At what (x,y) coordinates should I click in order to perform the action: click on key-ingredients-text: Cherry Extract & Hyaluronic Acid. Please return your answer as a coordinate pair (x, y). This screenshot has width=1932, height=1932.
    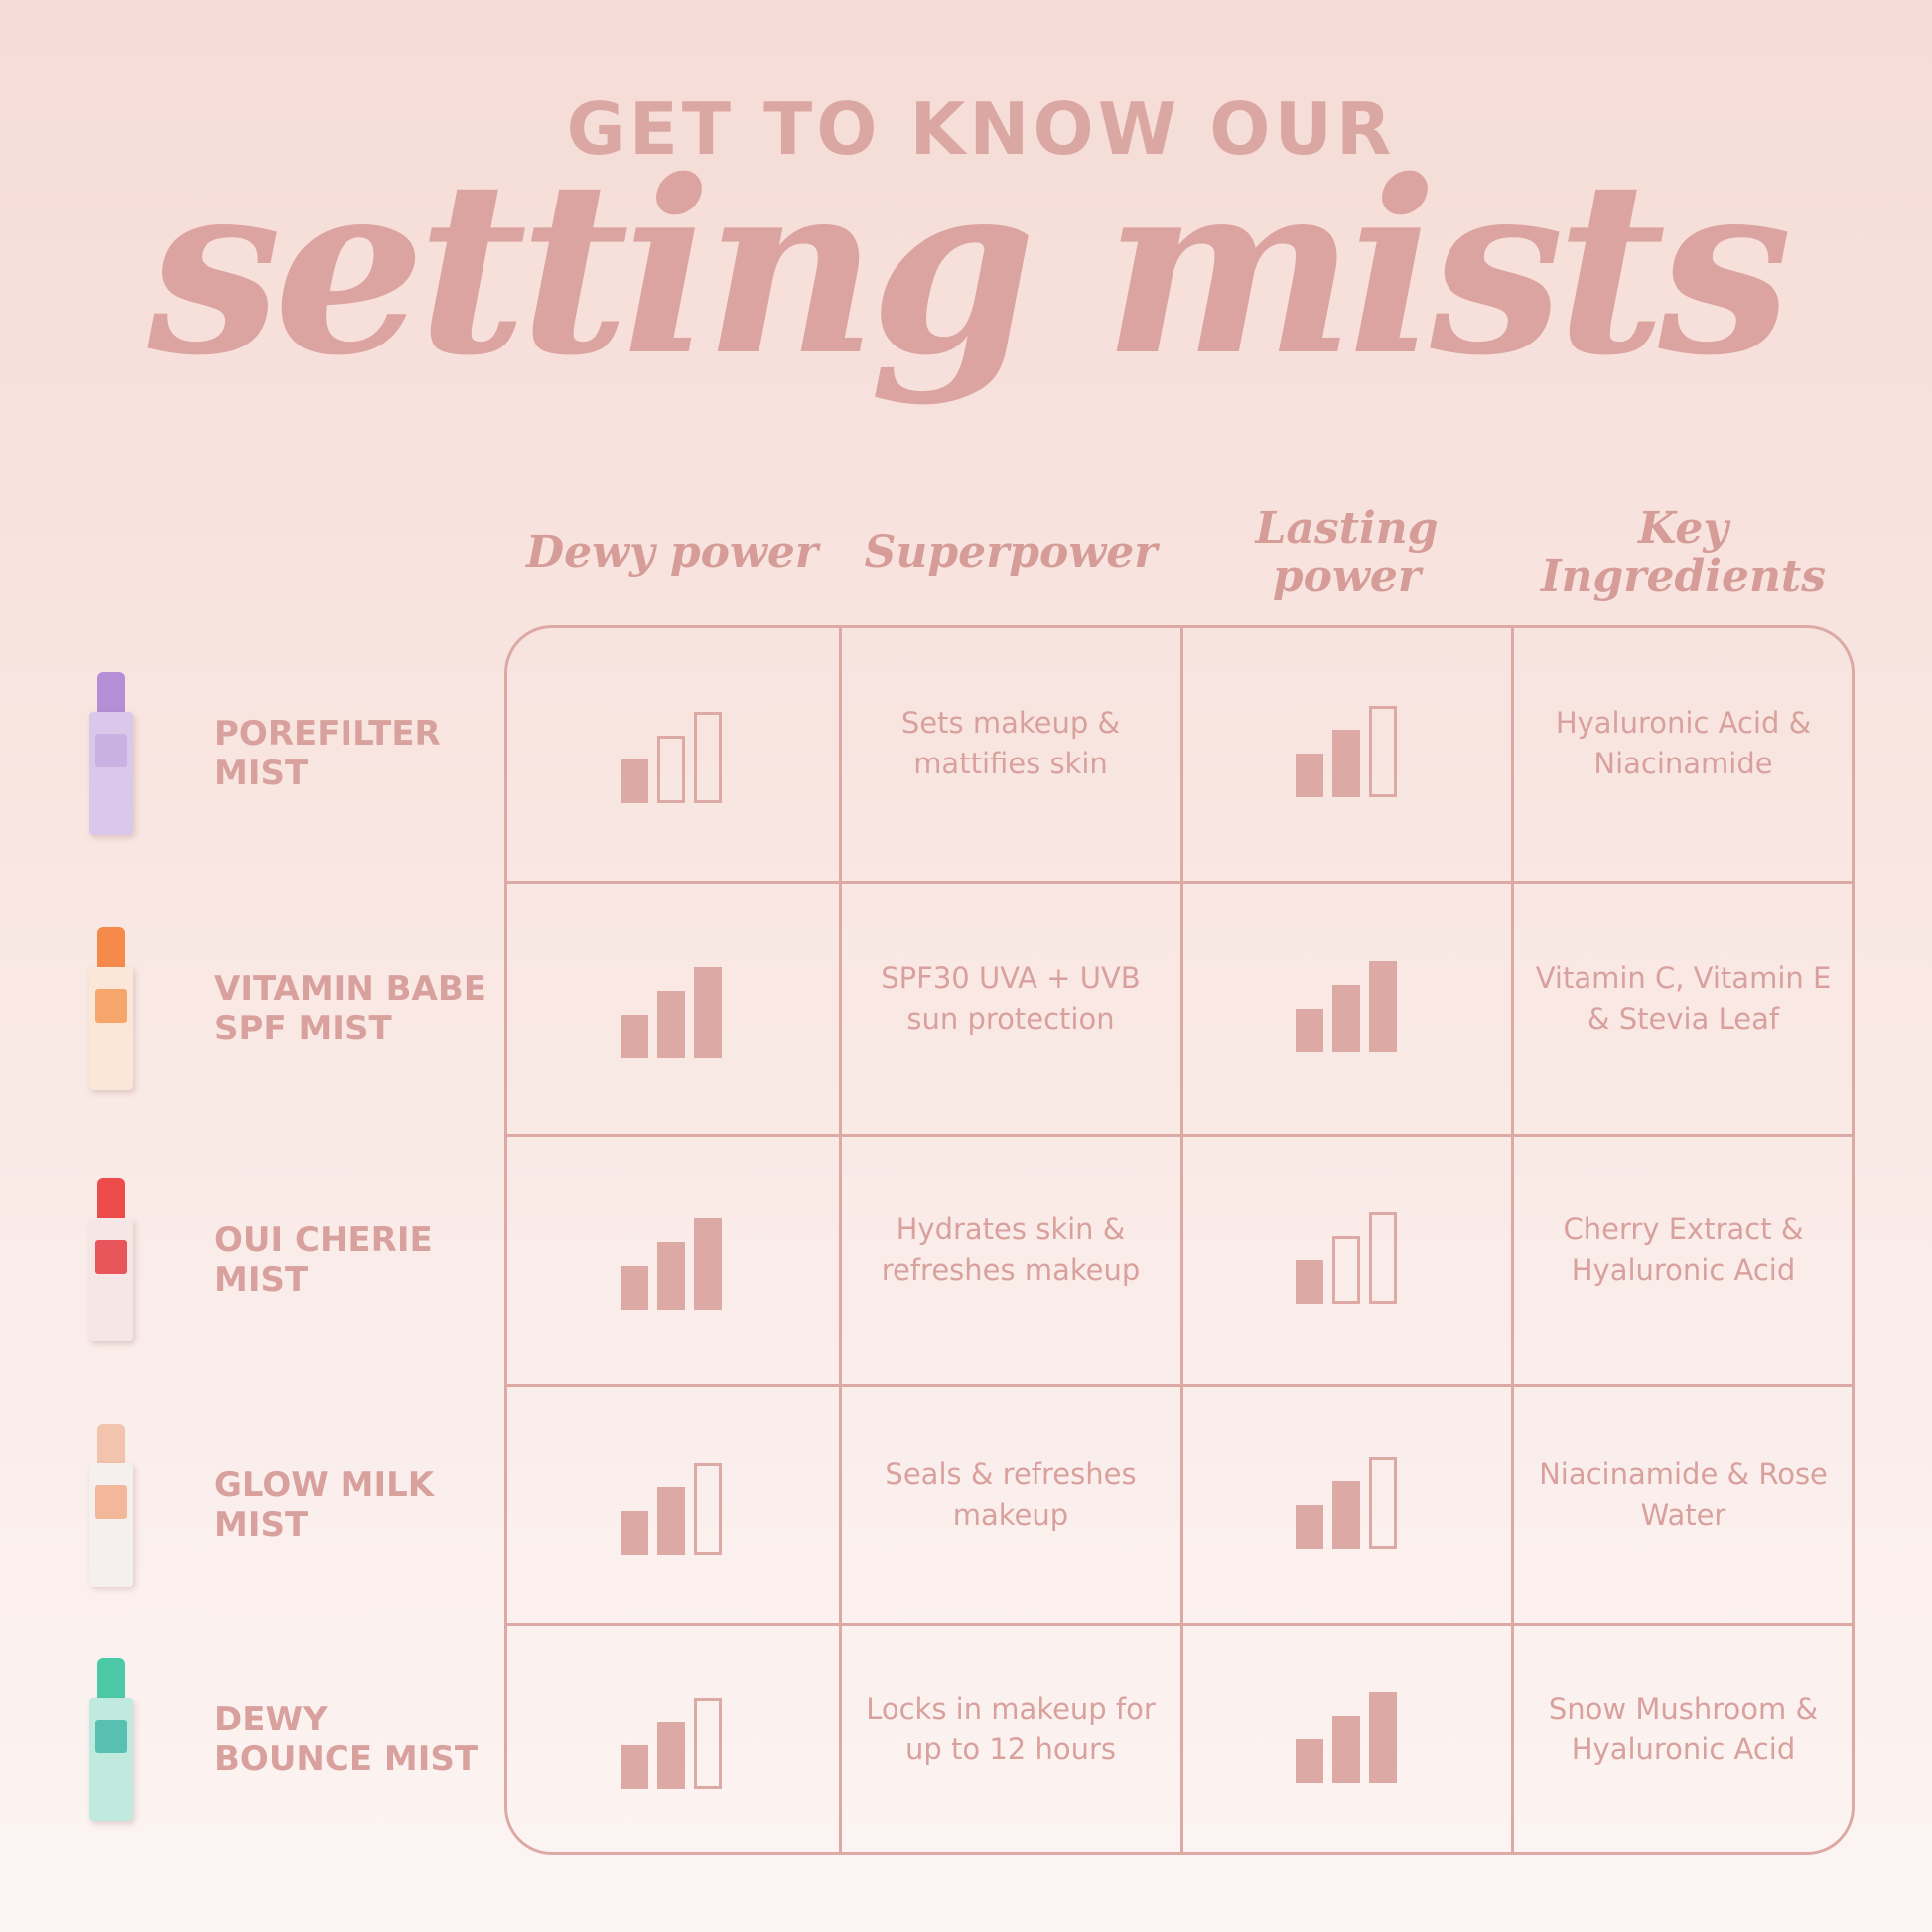
    Looking at the image, I should click on (1684, 1249).